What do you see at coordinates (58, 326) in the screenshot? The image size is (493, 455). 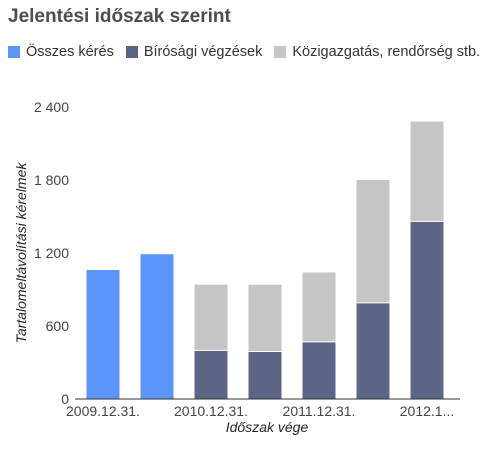 I see `y-tick-label: 600` at bounding box center [58, 326].